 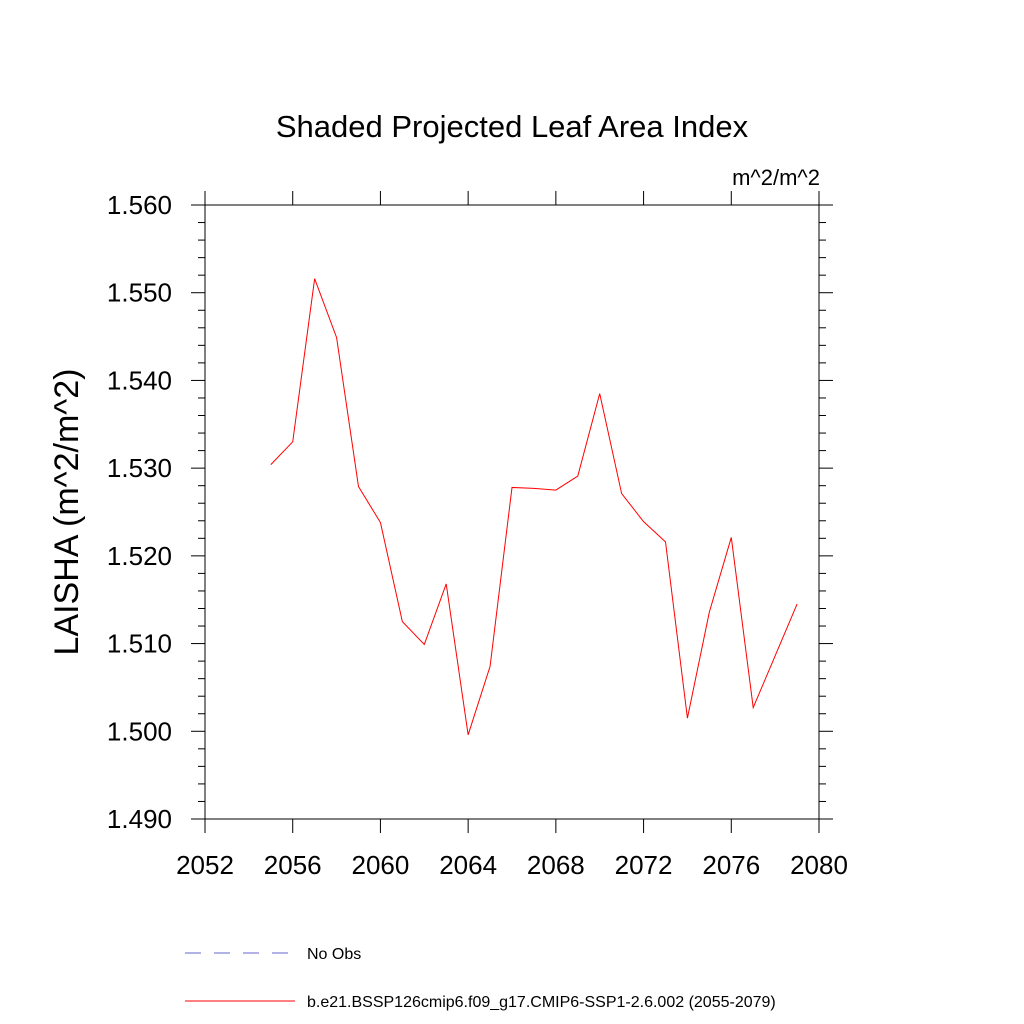 What do you see at coordinates (139, 468) in the screenshot?
I see `y-tick-label: 1.530` at bounding box center [139, 468].